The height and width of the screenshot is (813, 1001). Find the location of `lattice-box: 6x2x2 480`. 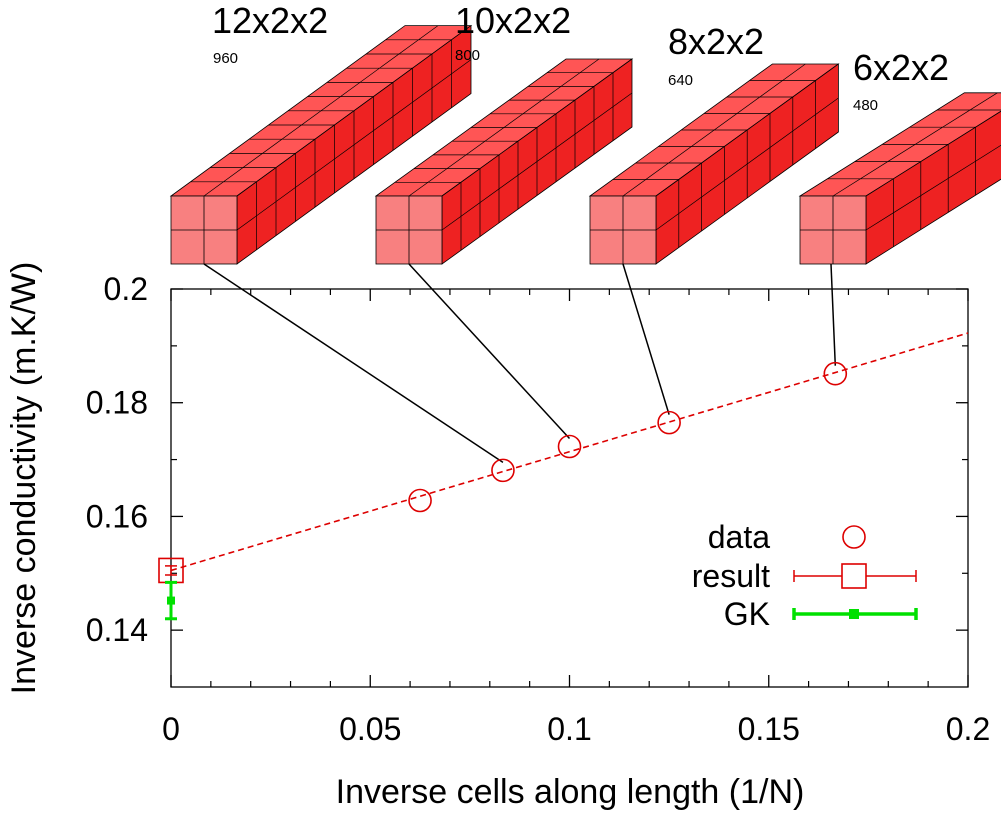

lattice-box: 6x2x2 480 is located at coordinates (899, 156).